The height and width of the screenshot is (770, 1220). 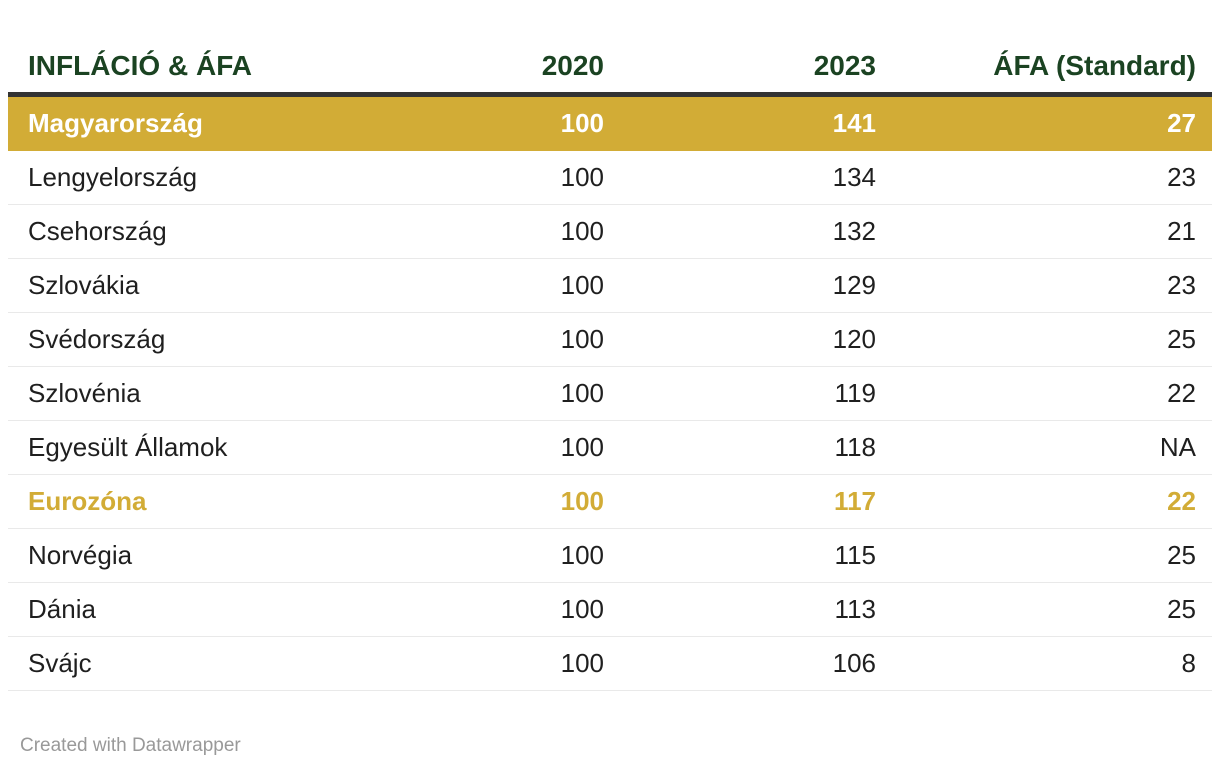 I want to click on datawrapper-attribution: Created with Datawrapper, so click(x=130, y=745).